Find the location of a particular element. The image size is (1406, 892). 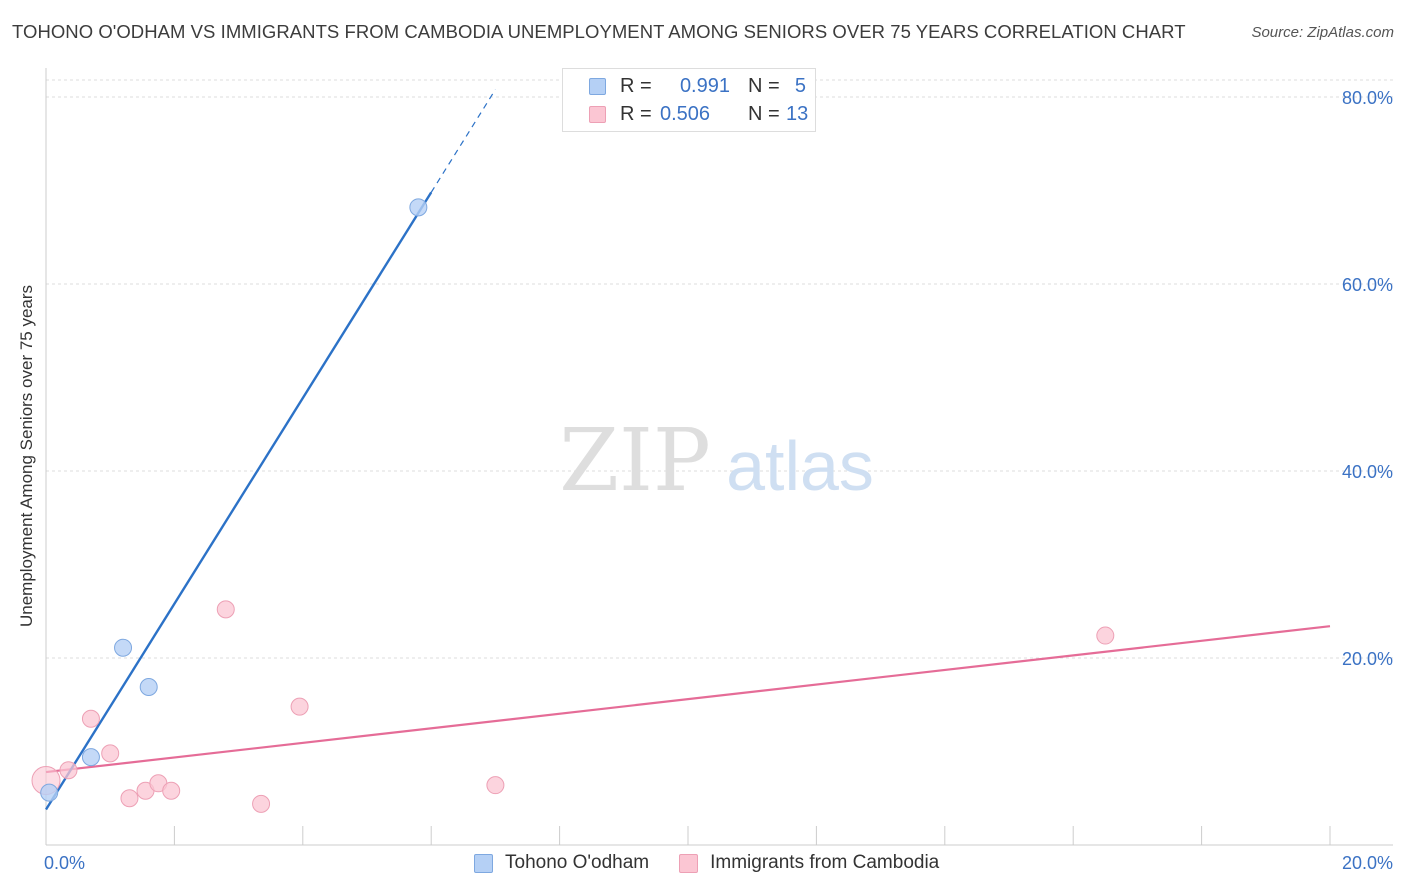

legend-label-cambodia: Immigrants from Cambodia is located at coordinates (825, 862).